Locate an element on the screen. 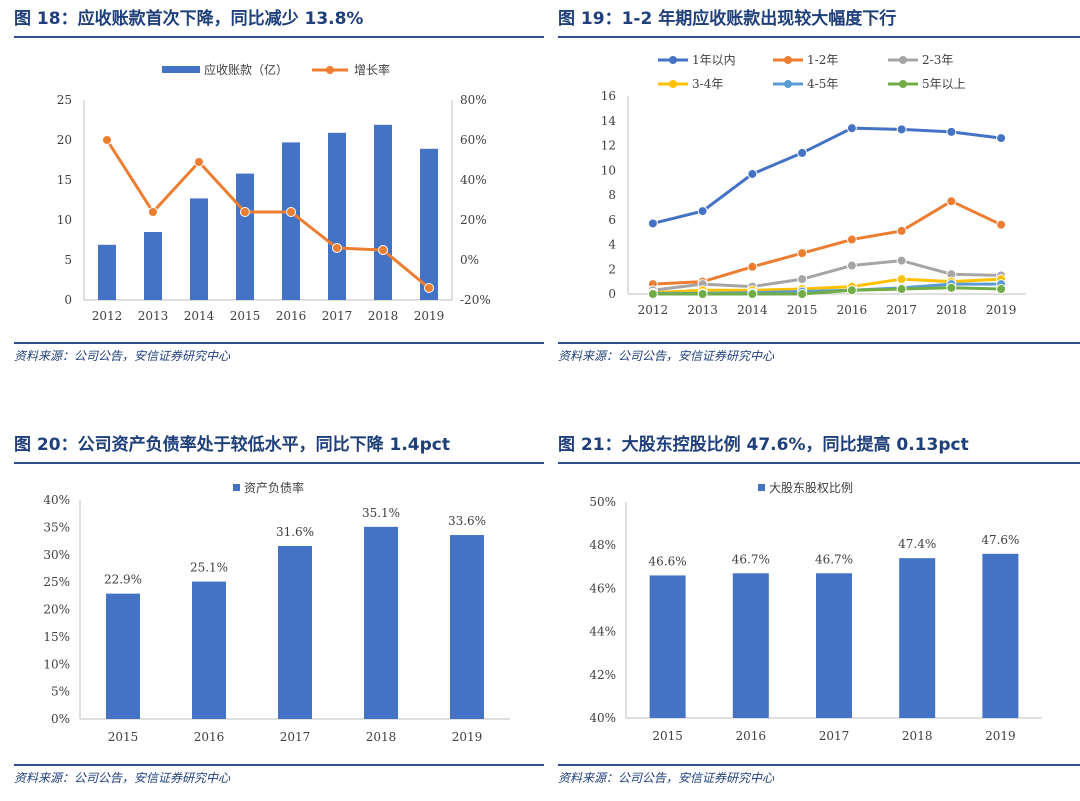 Image resolution: width=1080 pixels, height=801 pixels. y-tick-label: 6 is located at coordinates (612, 220).